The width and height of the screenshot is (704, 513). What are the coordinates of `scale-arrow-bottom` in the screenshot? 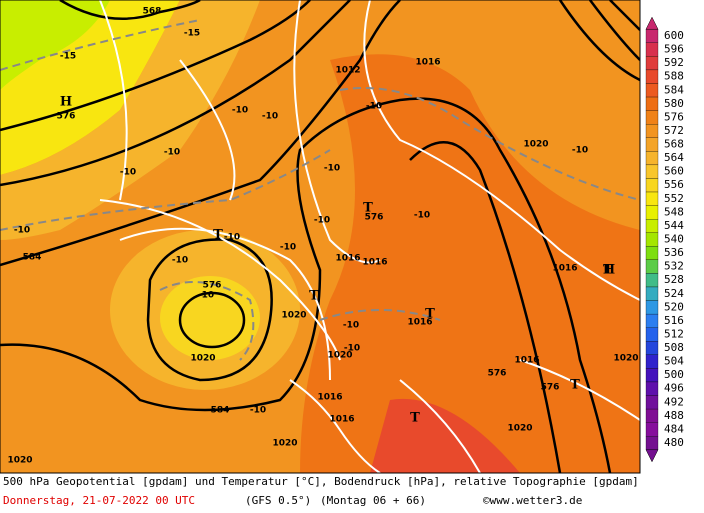 It's located at (652, 456).